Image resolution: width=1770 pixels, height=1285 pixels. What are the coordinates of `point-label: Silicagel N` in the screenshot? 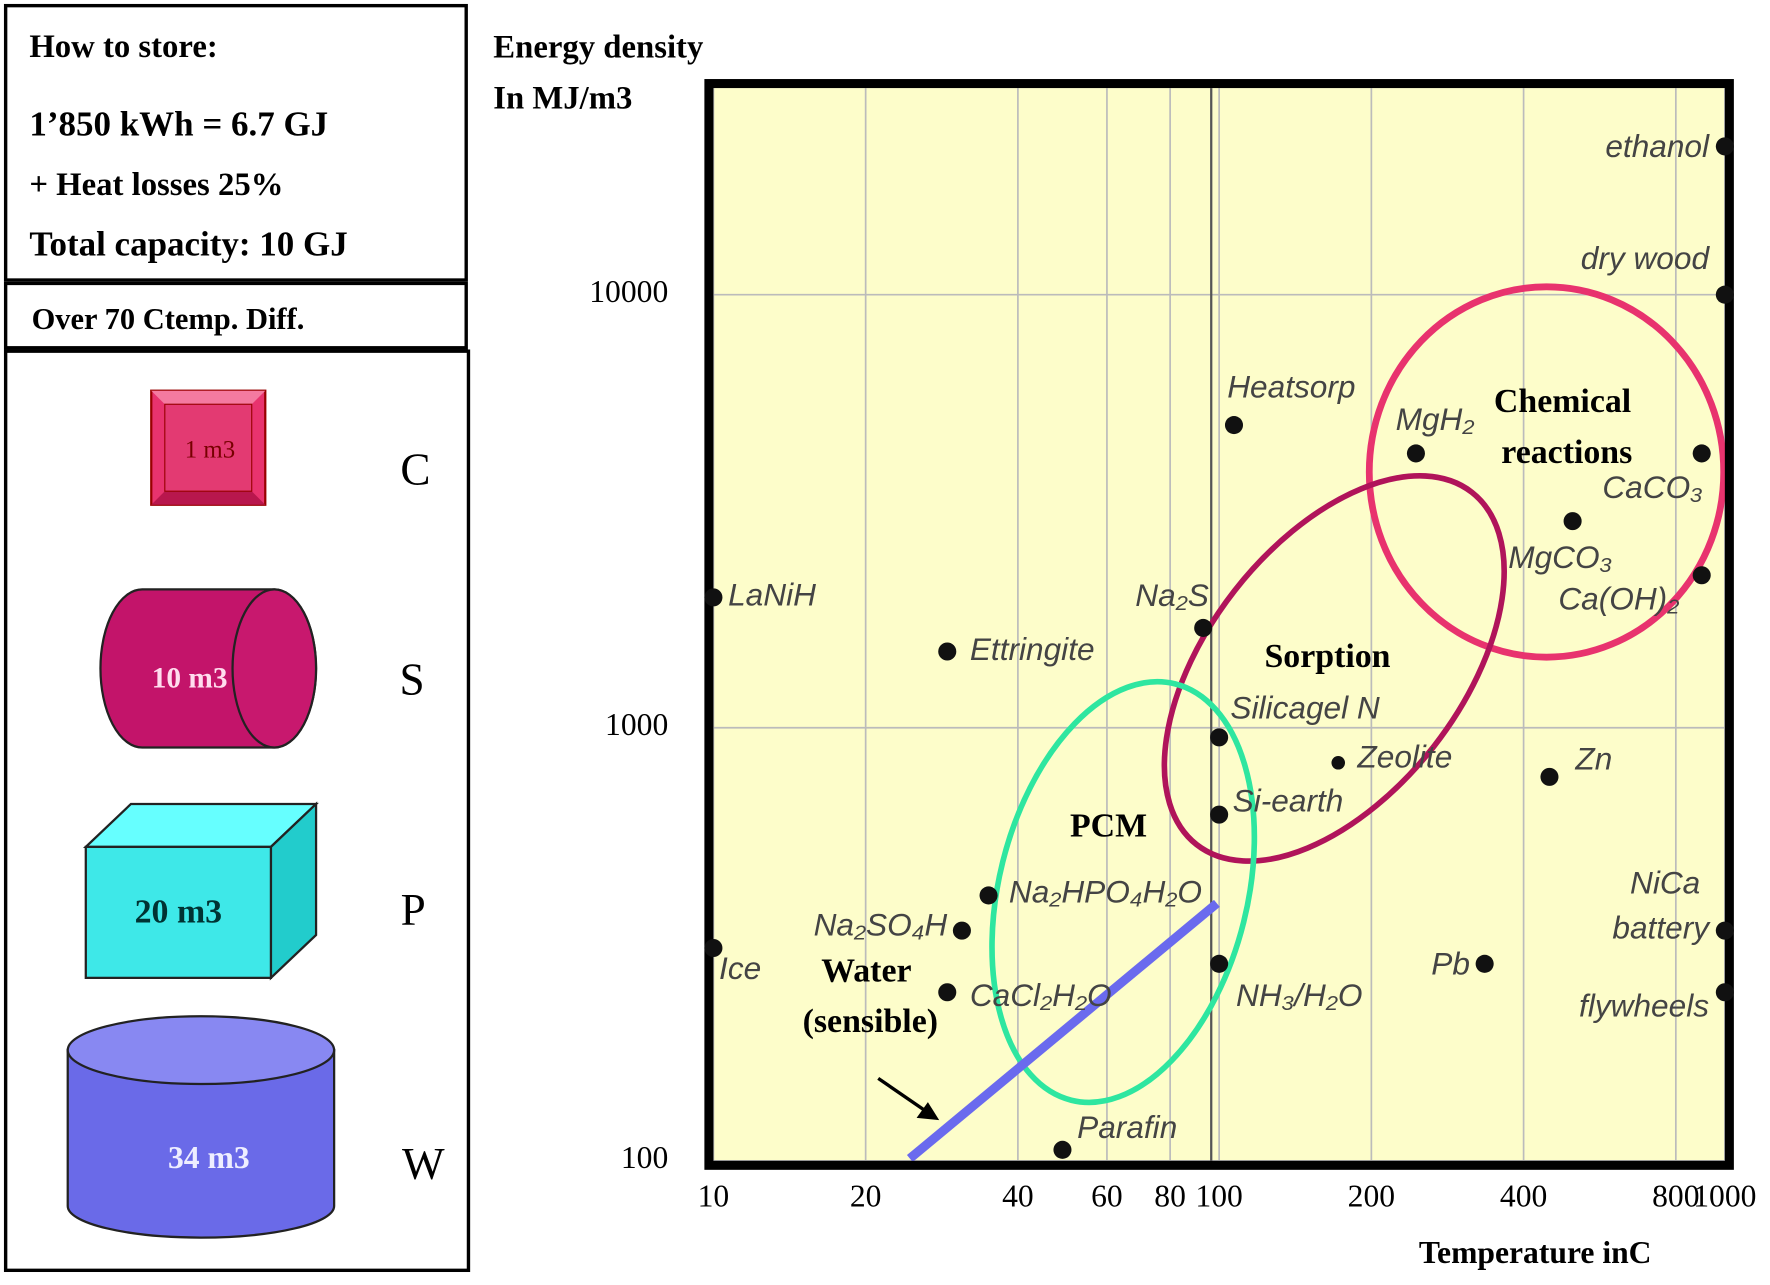 It's located at (1304, 708).